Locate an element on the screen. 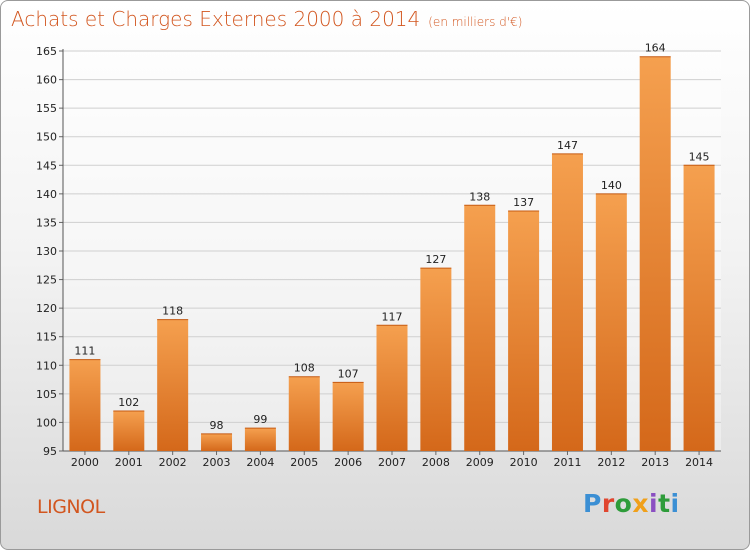  chart-unit-note: (en milliers d'€) is located at coordinates (475, 22).